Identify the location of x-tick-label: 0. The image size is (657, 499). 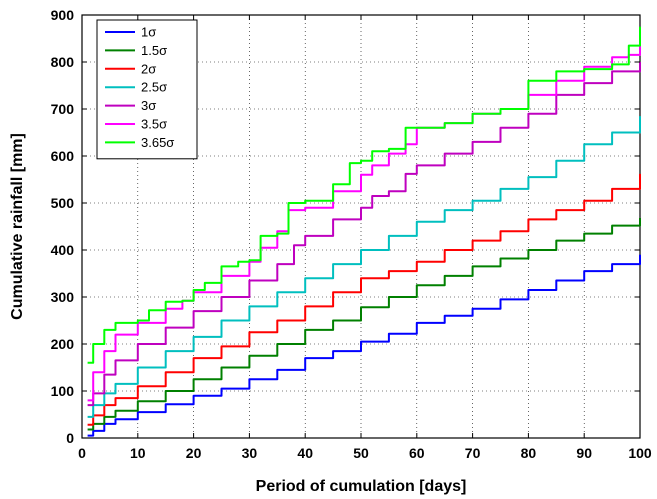
(82, 453).